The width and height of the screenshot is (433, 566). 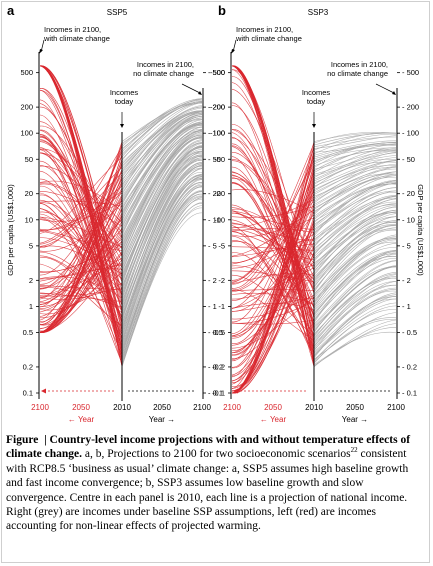 What do you see at coordinates (218, 366) in the screenshot?
I see `y-tick-label: -0.2` at bounding box center [218, 366].